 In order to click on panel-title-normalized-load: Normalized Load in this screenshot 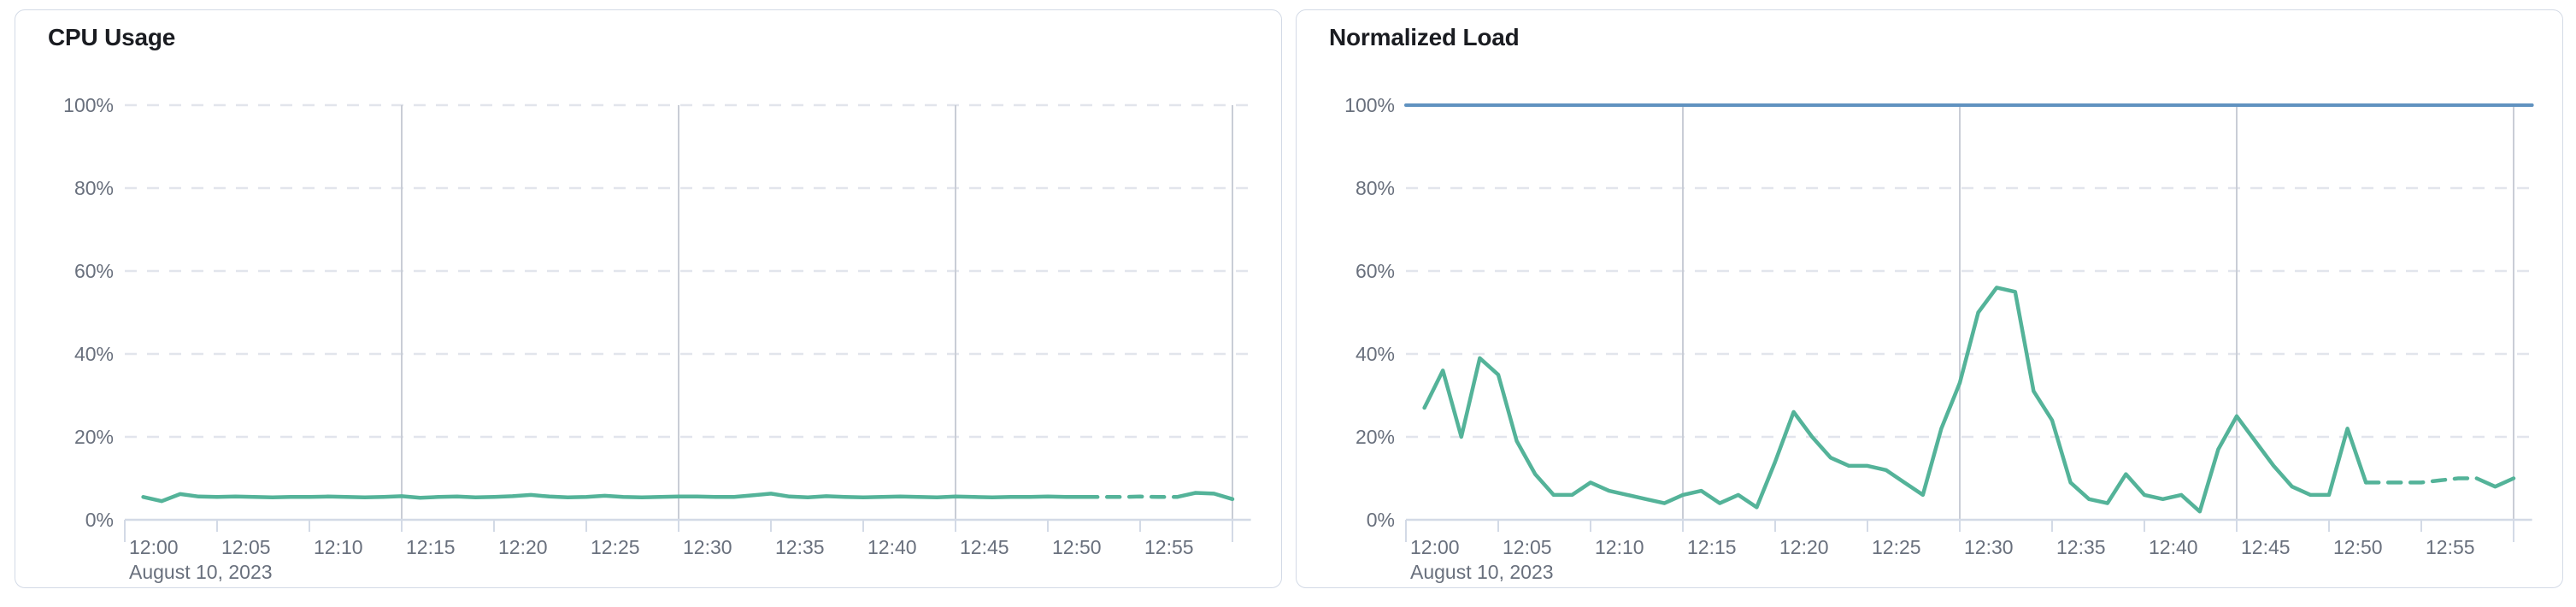, I will do `click(1424, 37)`.